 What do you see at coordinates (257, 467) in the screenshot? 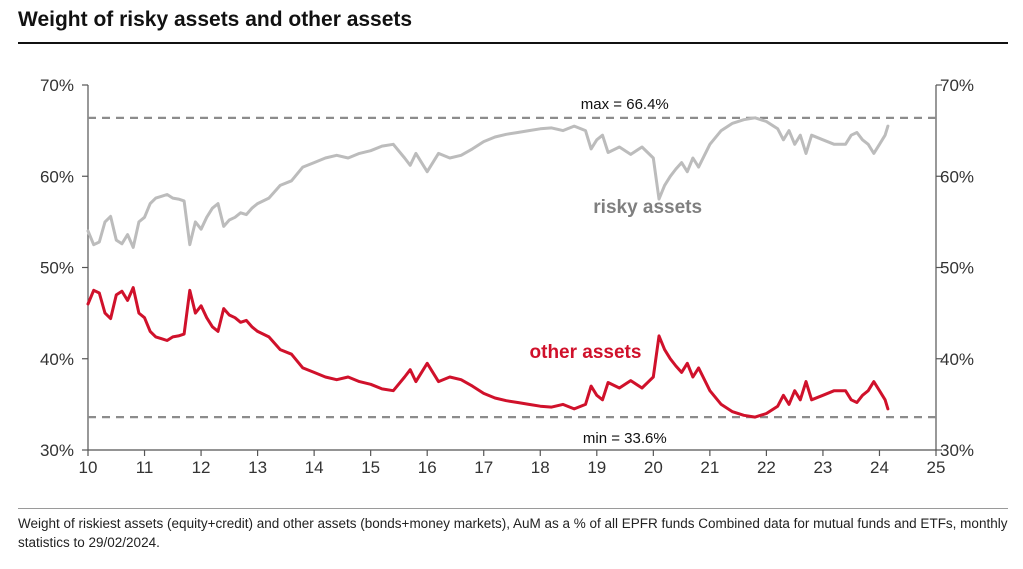
I see `x-tick-label: 13` at bounding box center [257, 467].